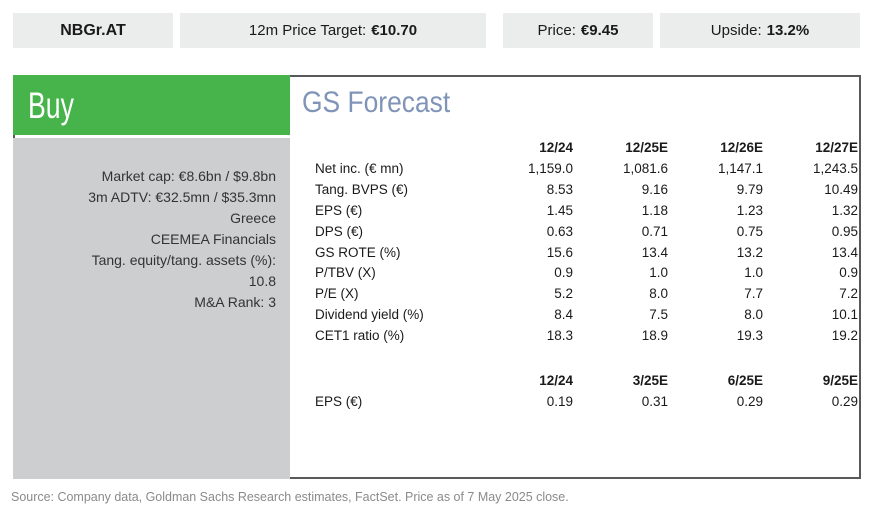 Image resolution: width=873 pixels, height=520 pixels. Describe the element at coordinates (586, 336) in the screenshot. I see `table-row: CET1 ratio (%) 18.3 18.9 19.3 19.2` at that location.